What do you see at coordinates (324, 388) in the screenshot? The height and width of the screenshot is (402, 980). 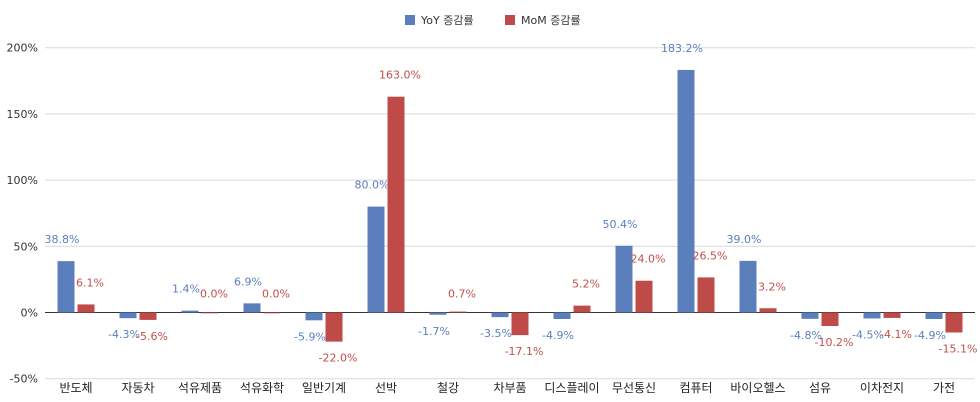 I see `category-label: 일반기계` at bounding box center [324, 388].